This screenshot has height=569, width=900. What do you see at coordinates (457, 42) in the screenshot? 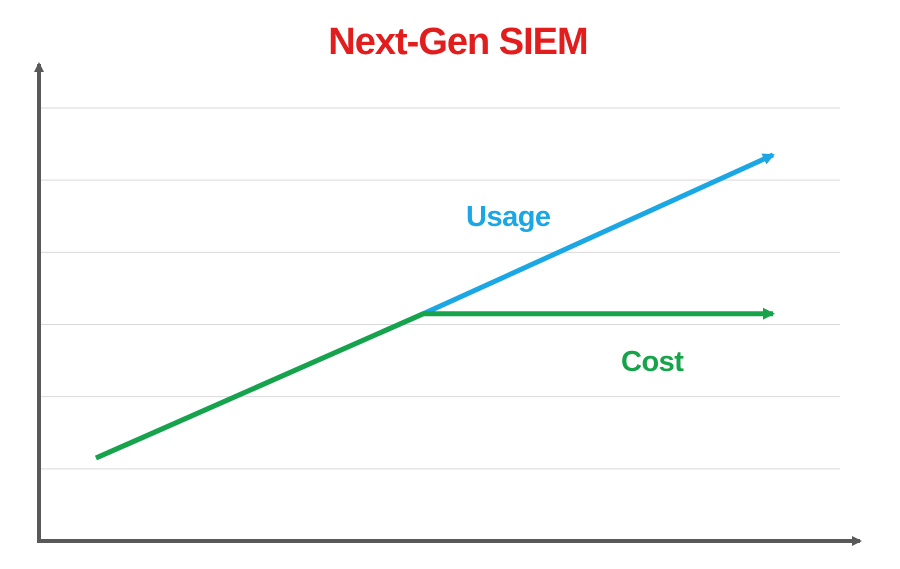
I see `chart-title: Next-Gen SIEM` at bounding box center [457, 42].